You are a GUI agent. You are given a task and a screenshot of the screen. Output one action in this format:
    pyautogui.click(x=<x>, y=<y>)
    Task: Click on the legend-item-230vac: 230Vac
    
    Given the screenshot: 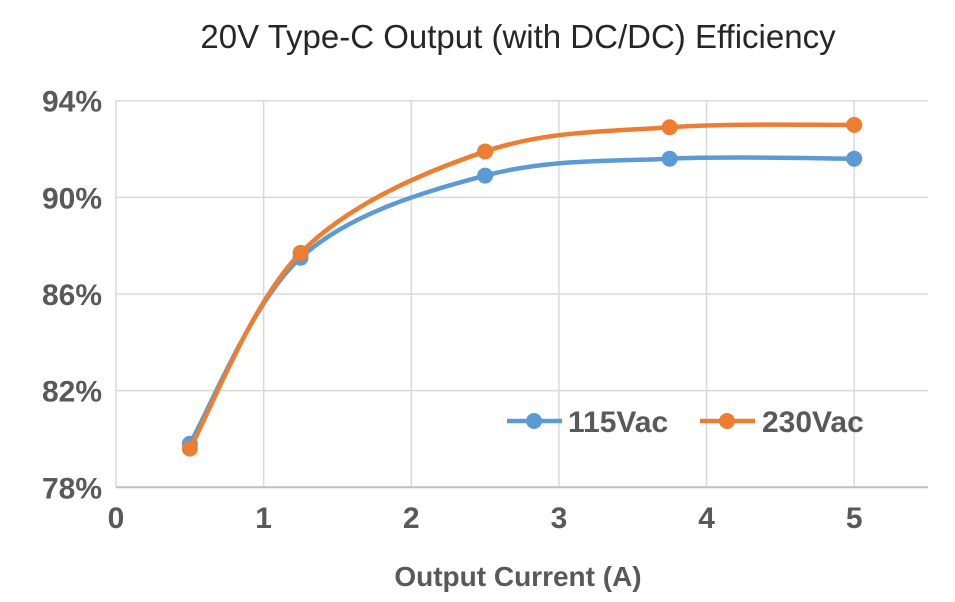 What is the action you would take?
    pyautogui.click(x=782, y=422)
    